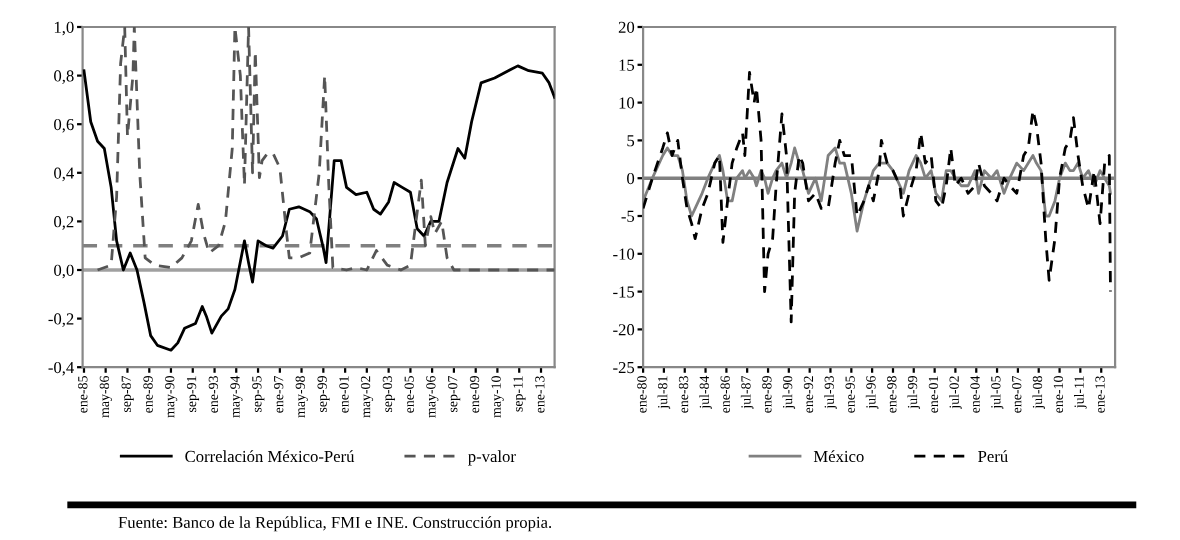  What do you see at coordinates (626, 27) in the screenshot?
I see `y-tick-label: 20` at bounding box center [626, 27].